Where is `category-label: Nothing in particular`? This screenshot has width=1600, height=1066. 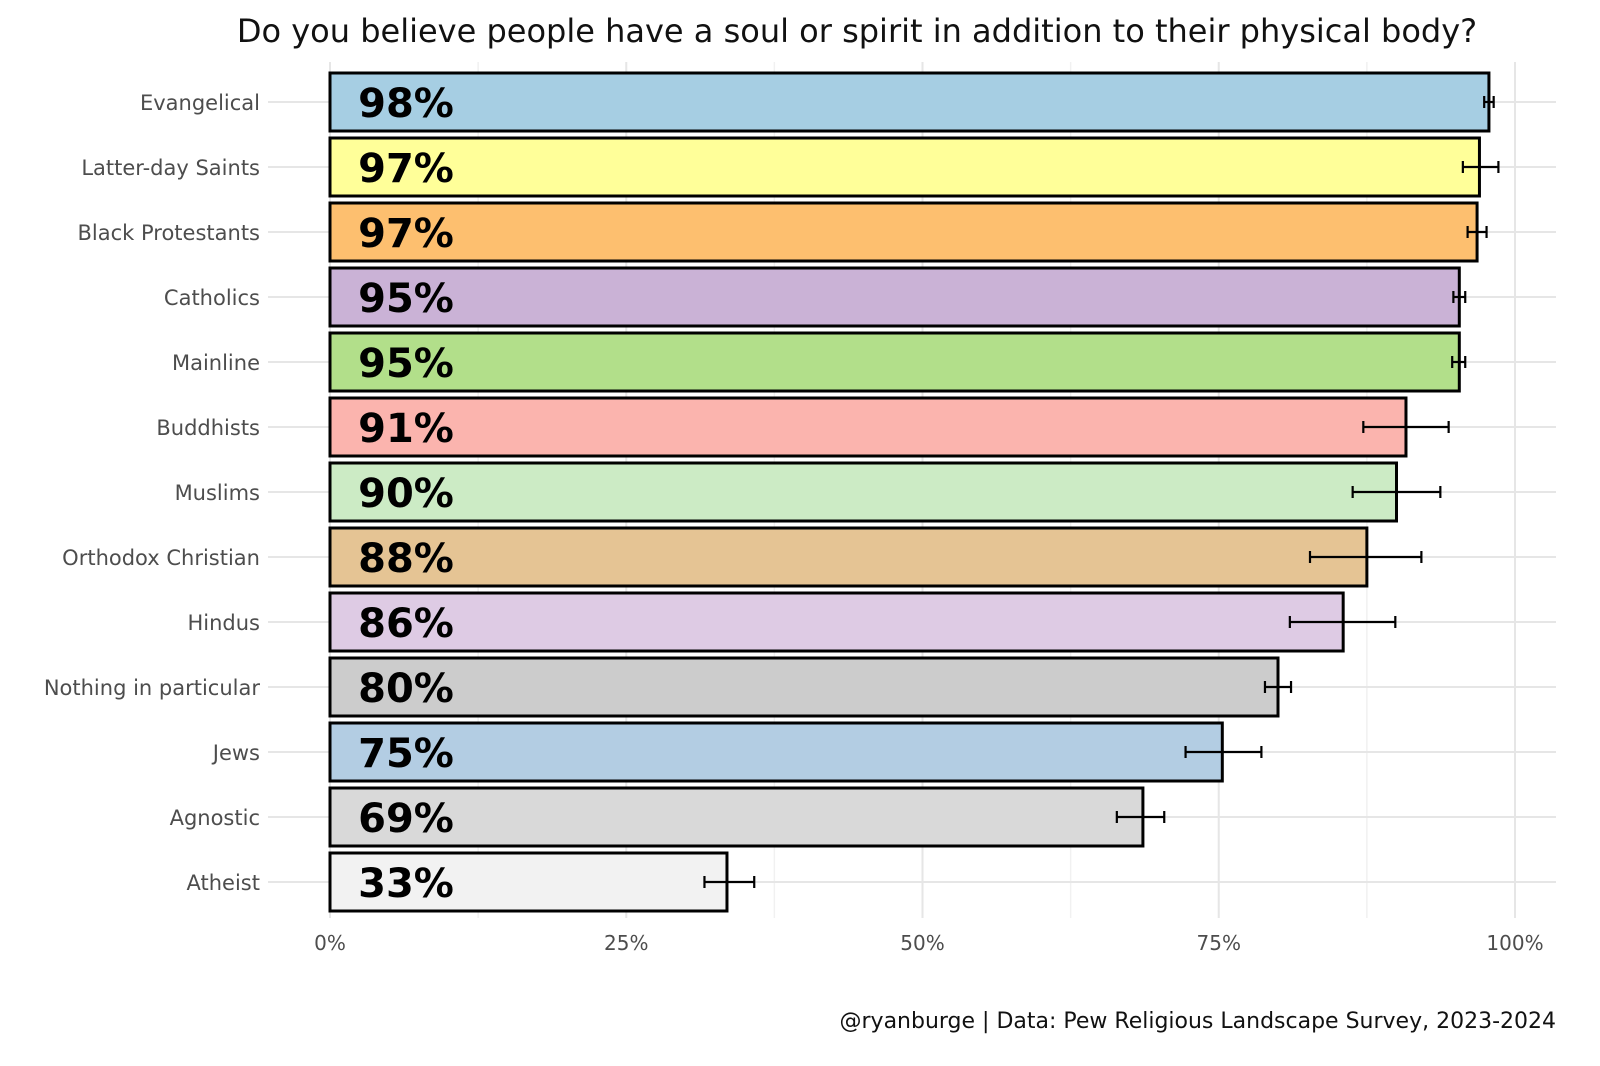
category-label: Nothing in particular is located at coordinates (152, 688).